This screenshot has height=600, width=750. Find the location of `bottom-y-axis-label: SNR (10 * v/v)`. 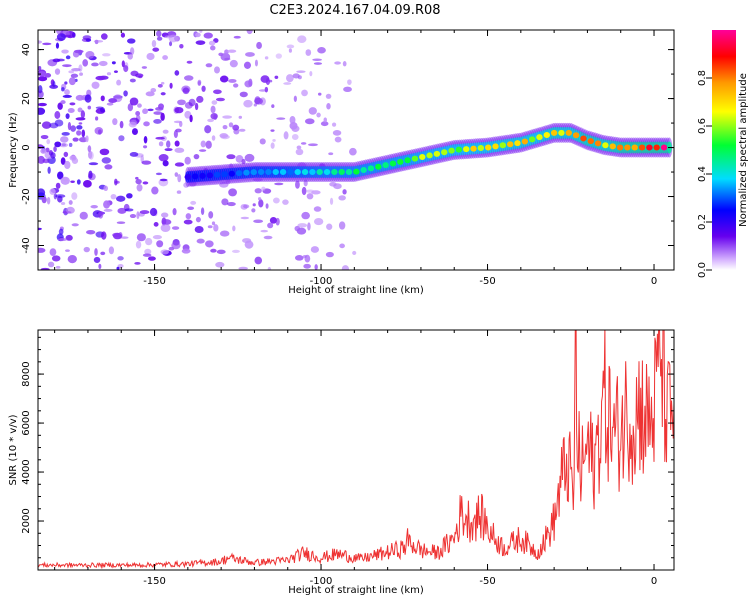

bottom-y-axis-label: SNR (10 * v/v) is located at coordinates (13, 449).